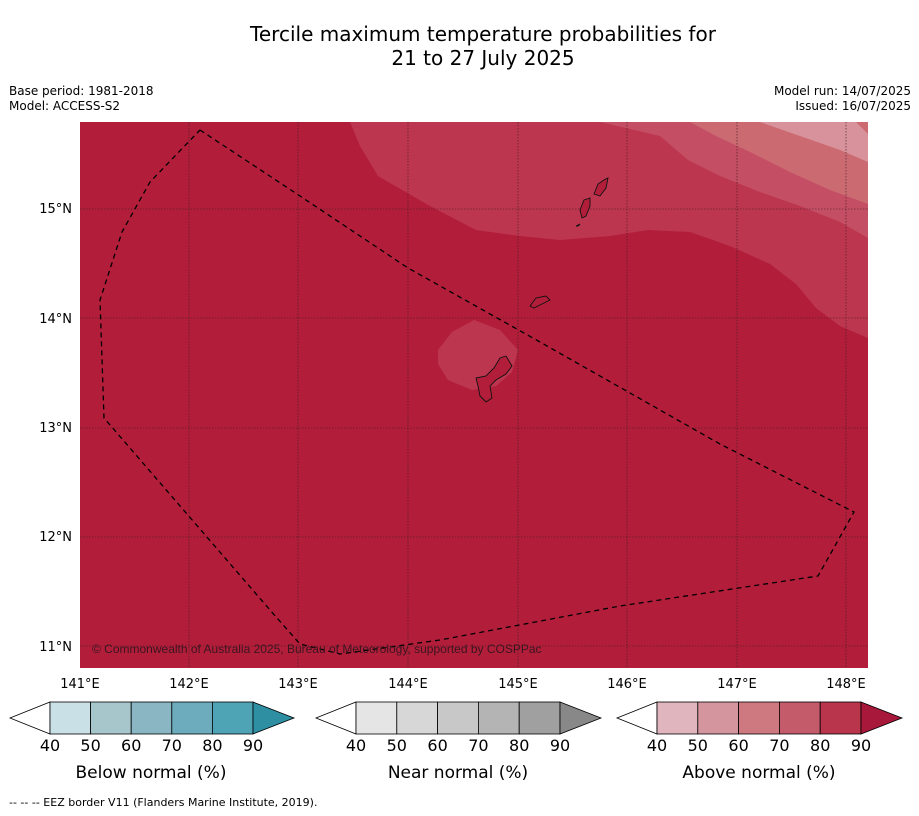  Describe the element at coordinates (253, 745) in the screenshot. I see `colorbar-below-tick: 90` at that location.